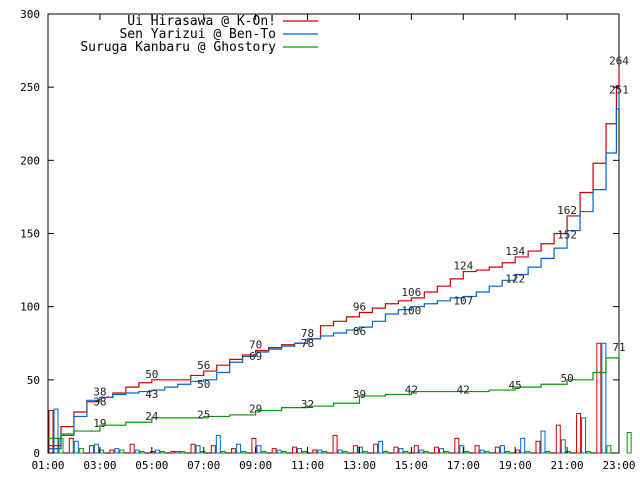 This screenshot has width=640, height=480. Describe the element at coordinates (359, 307) in the screenshot. I see `data-label: 96` at that location.